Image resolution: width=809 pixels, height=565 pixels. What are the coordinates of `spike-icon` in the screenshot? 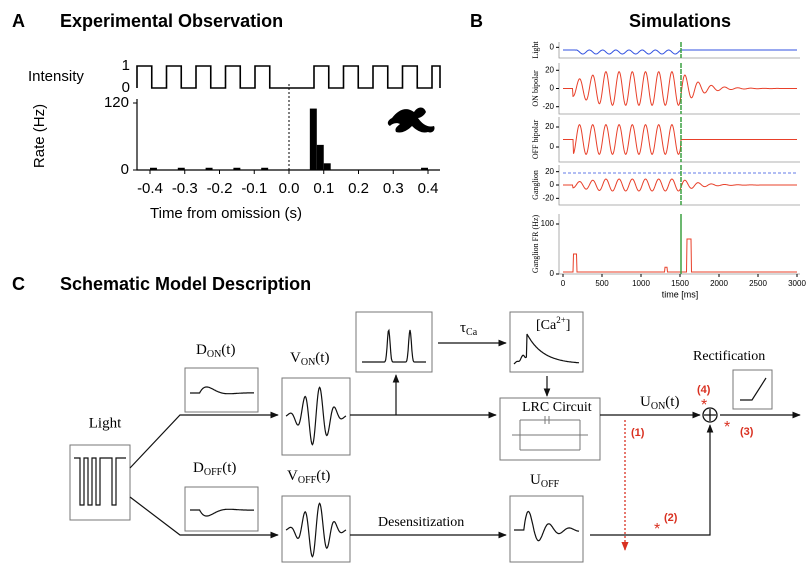 It's located at (394, 345).